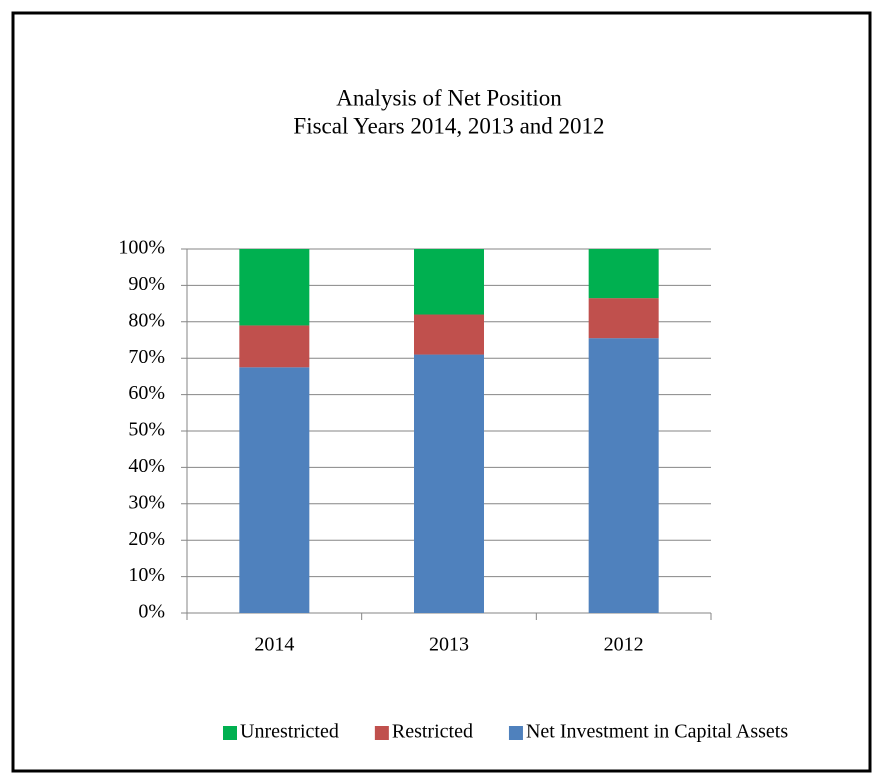 The image size is (873, 774). Describe the element at coordinates (146, 430) in the screenshot. I see `y-tick-label: 50%` at that location.